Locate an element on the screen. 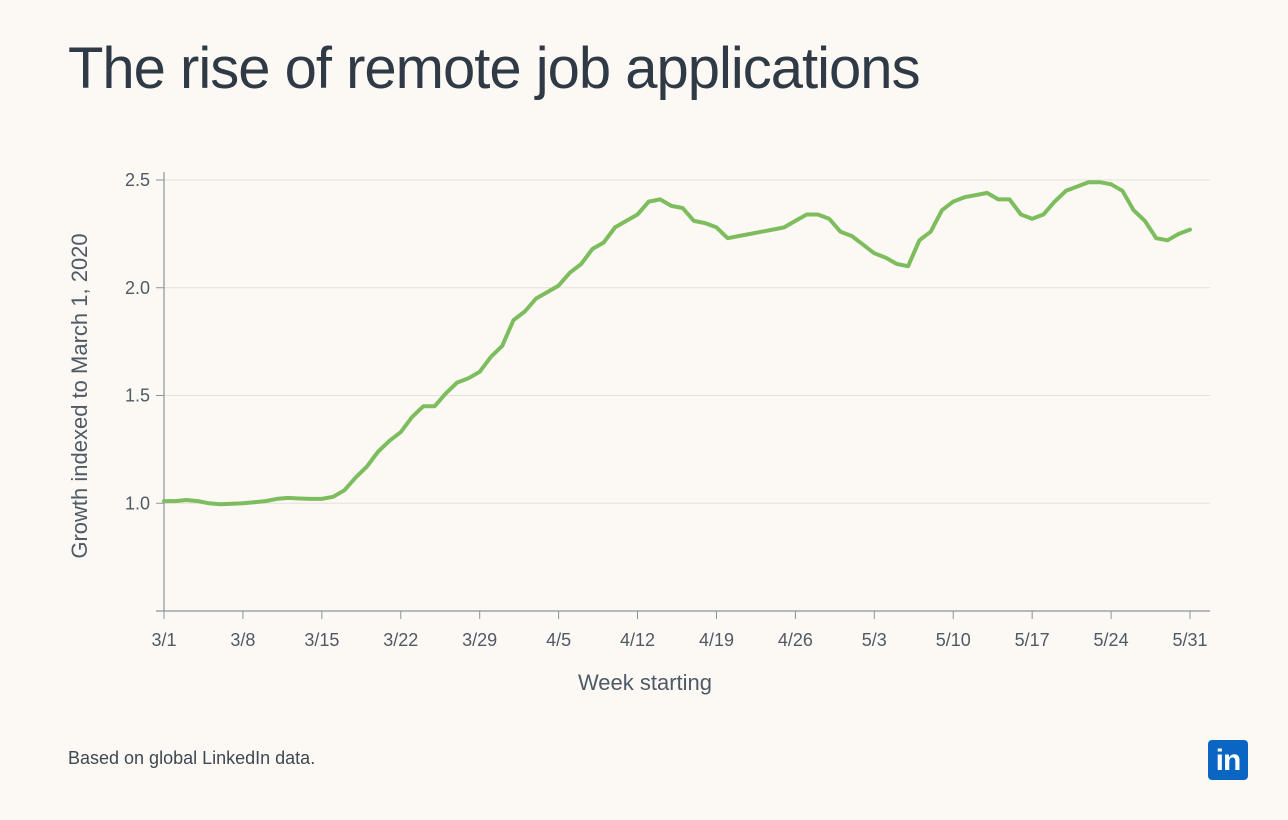  x-tick-label: 3/8 is located at coordinates (242, 640).